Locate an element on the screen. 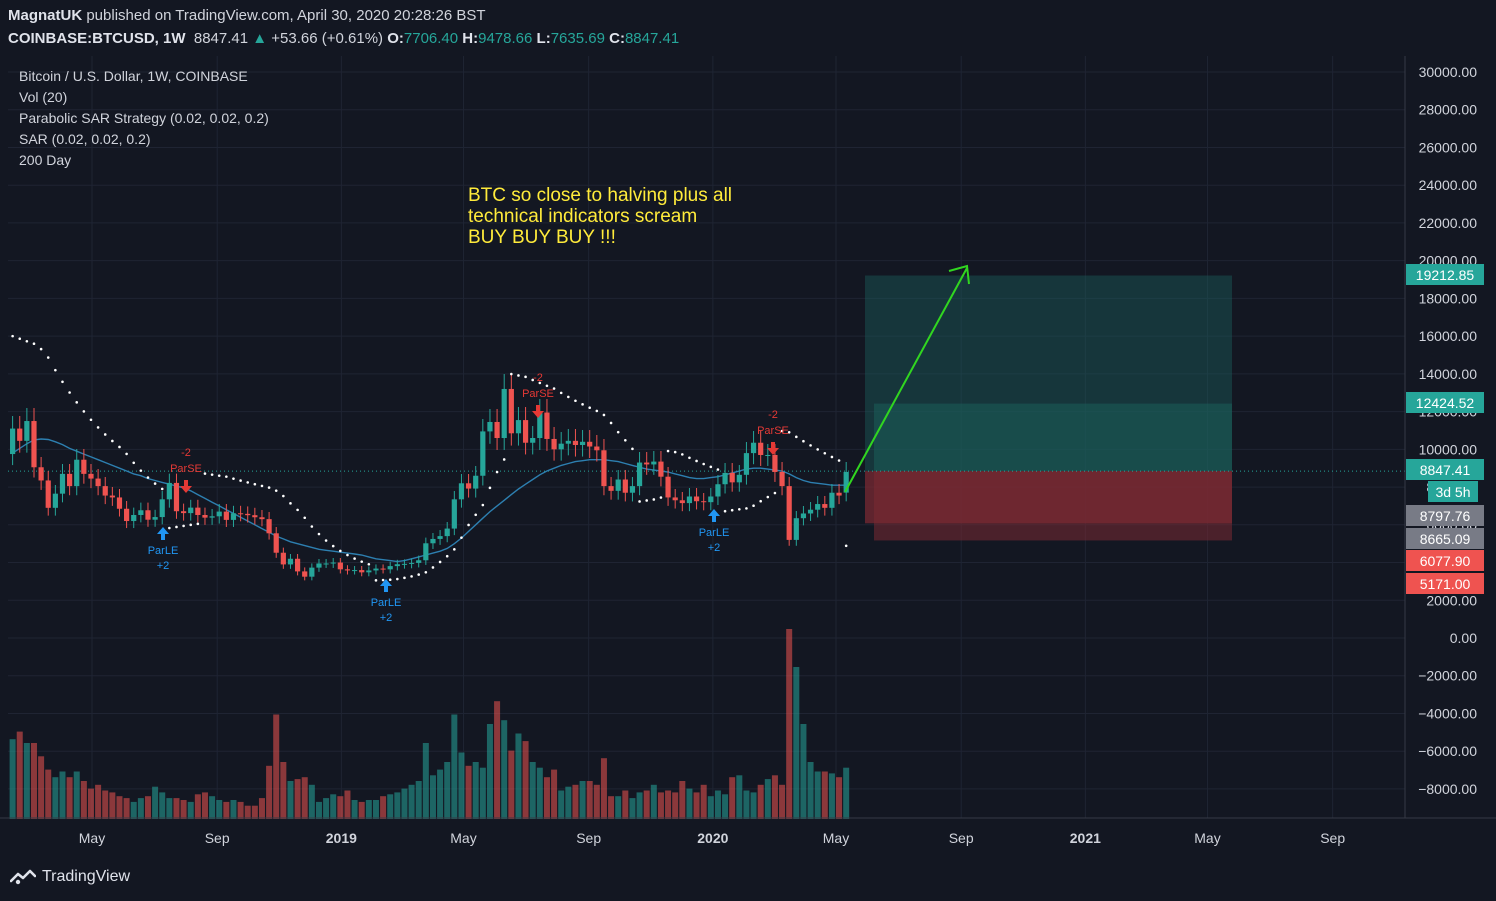  open-label: O: is located at coordinates (395, 38).